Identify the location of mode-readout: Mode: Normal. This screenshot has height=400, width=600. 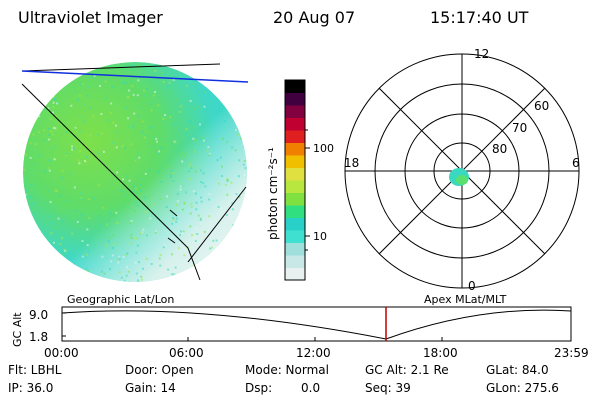
(287, 370).